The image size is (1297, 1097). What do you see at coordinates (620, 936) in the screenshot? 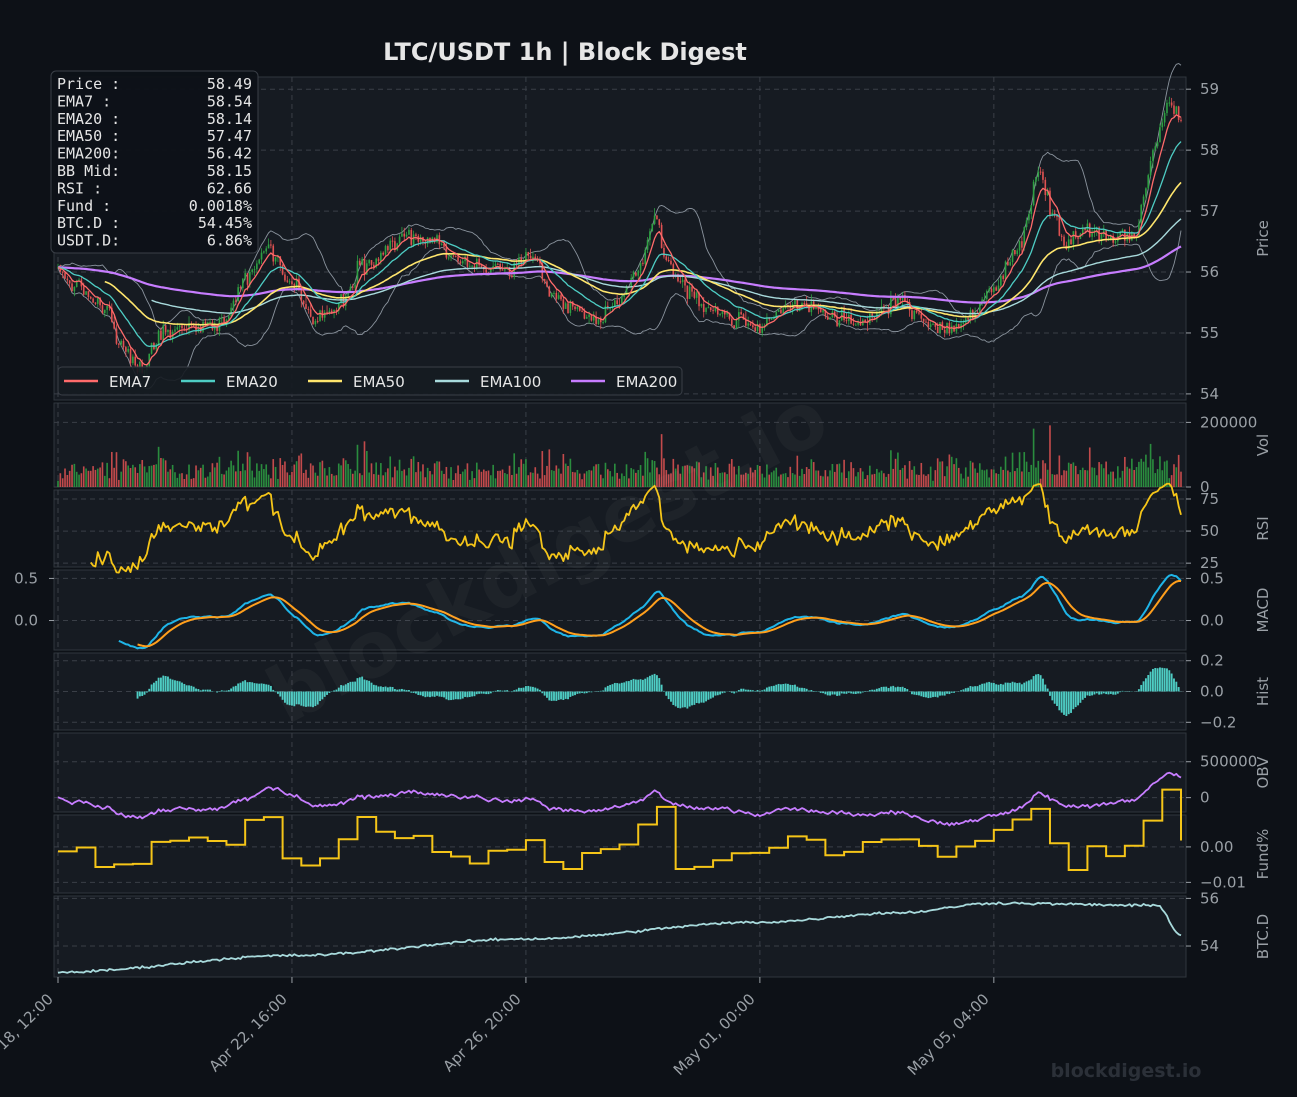
I see `btcd-panel-frame` at bounding box center [620, 936].